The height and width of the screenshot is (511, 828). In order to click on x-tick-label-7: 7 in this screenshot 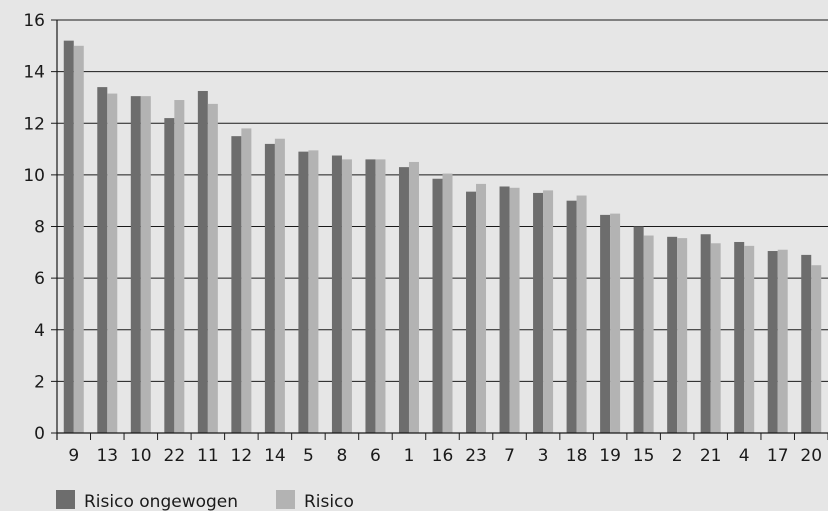, I will do `click(509, 456)`.